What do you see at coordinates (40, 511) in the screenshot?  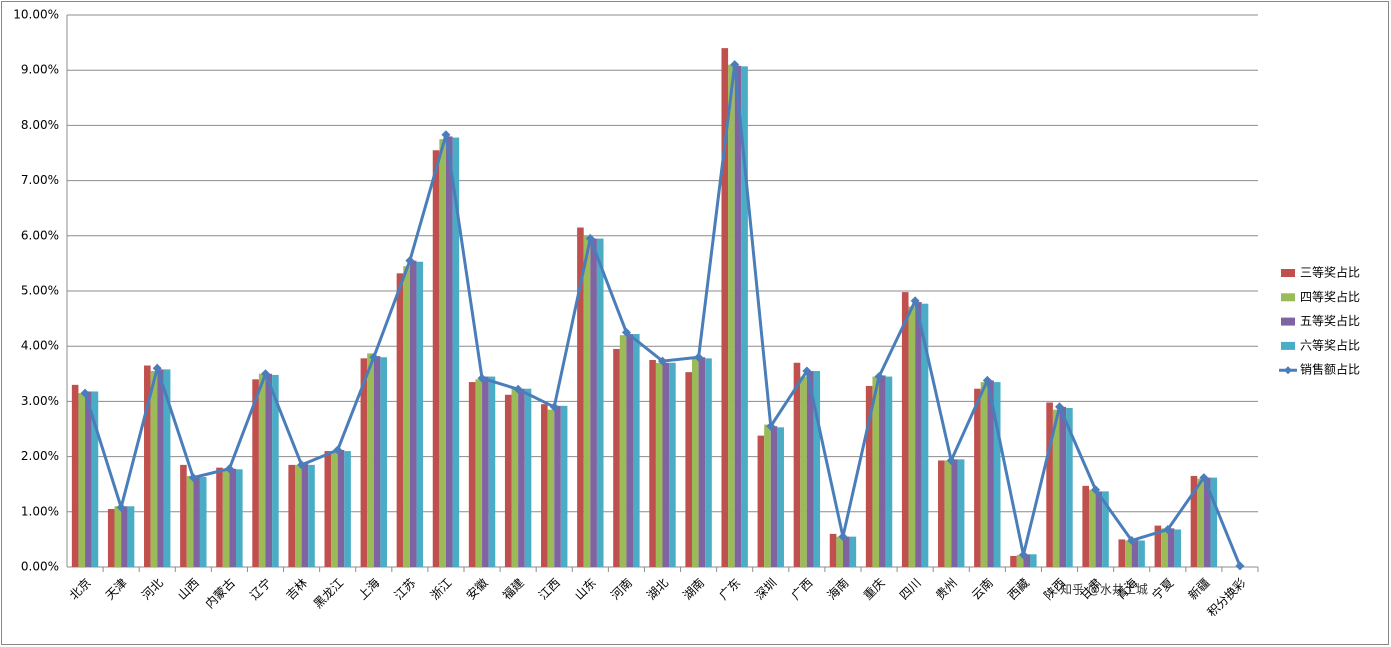 I see `y-tick-label: 1.00%` at bounding box center [40, 511].